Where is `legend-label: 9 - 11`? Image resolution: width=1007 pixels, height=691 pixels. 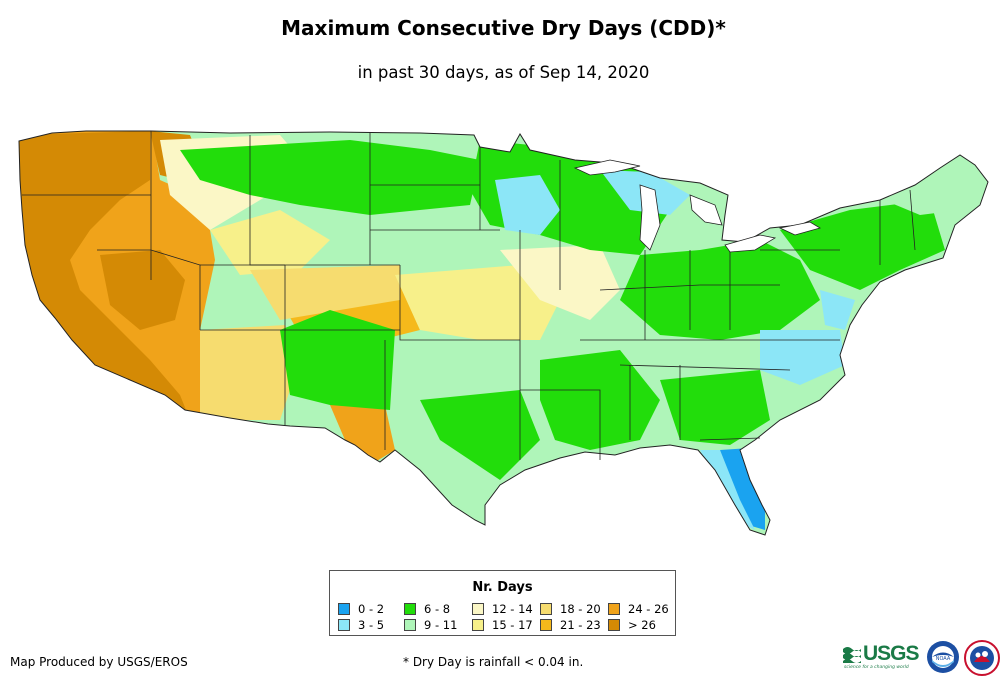 legend-label: 9 - 11 is located at coordinates (441, 624).